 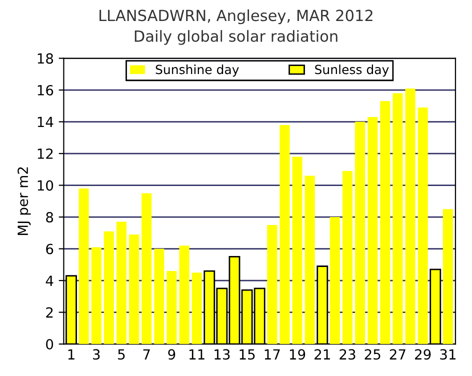 I want to click on x-tick-label: 11, so click(x=197, y=354).